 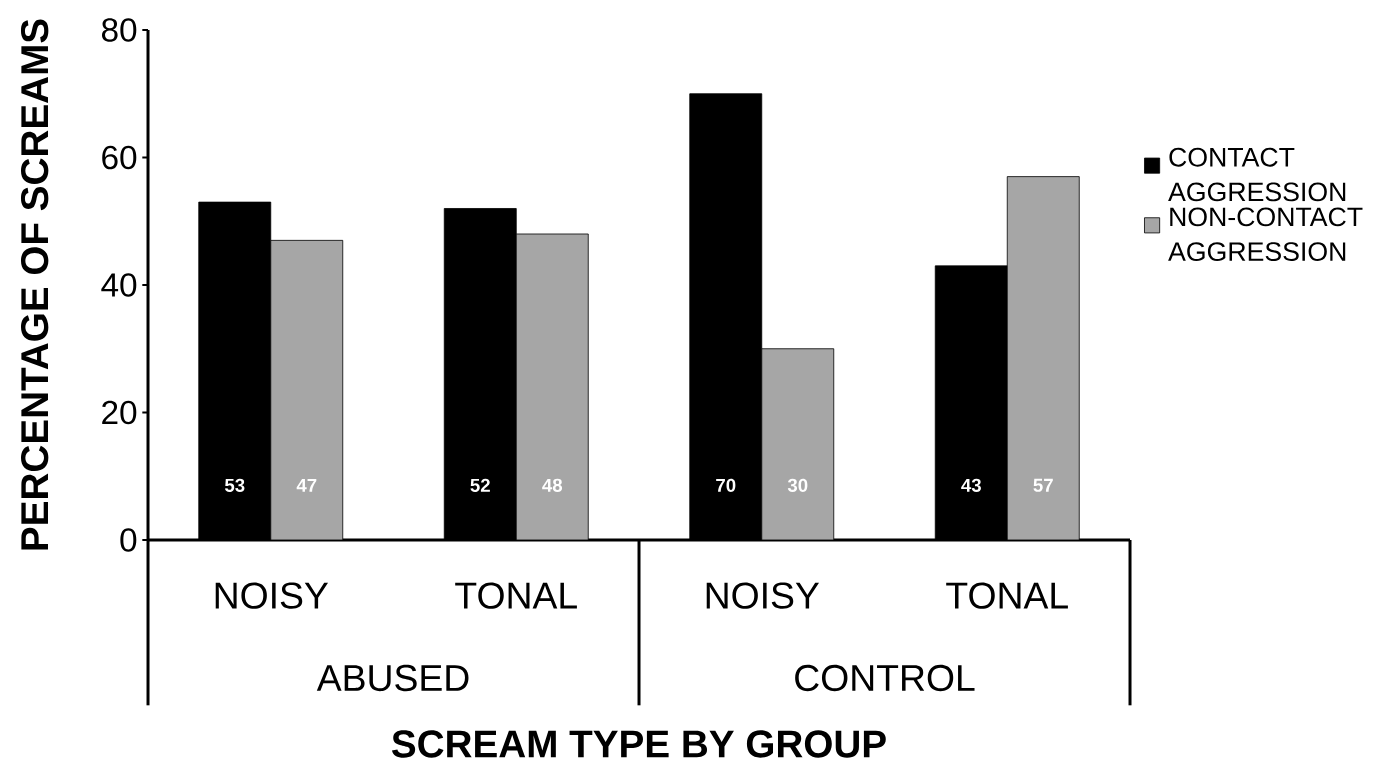 What do you see at coordinates (306, 485) in the screenshot?
I see `data-label: 47` at bounding box center [306, 485].